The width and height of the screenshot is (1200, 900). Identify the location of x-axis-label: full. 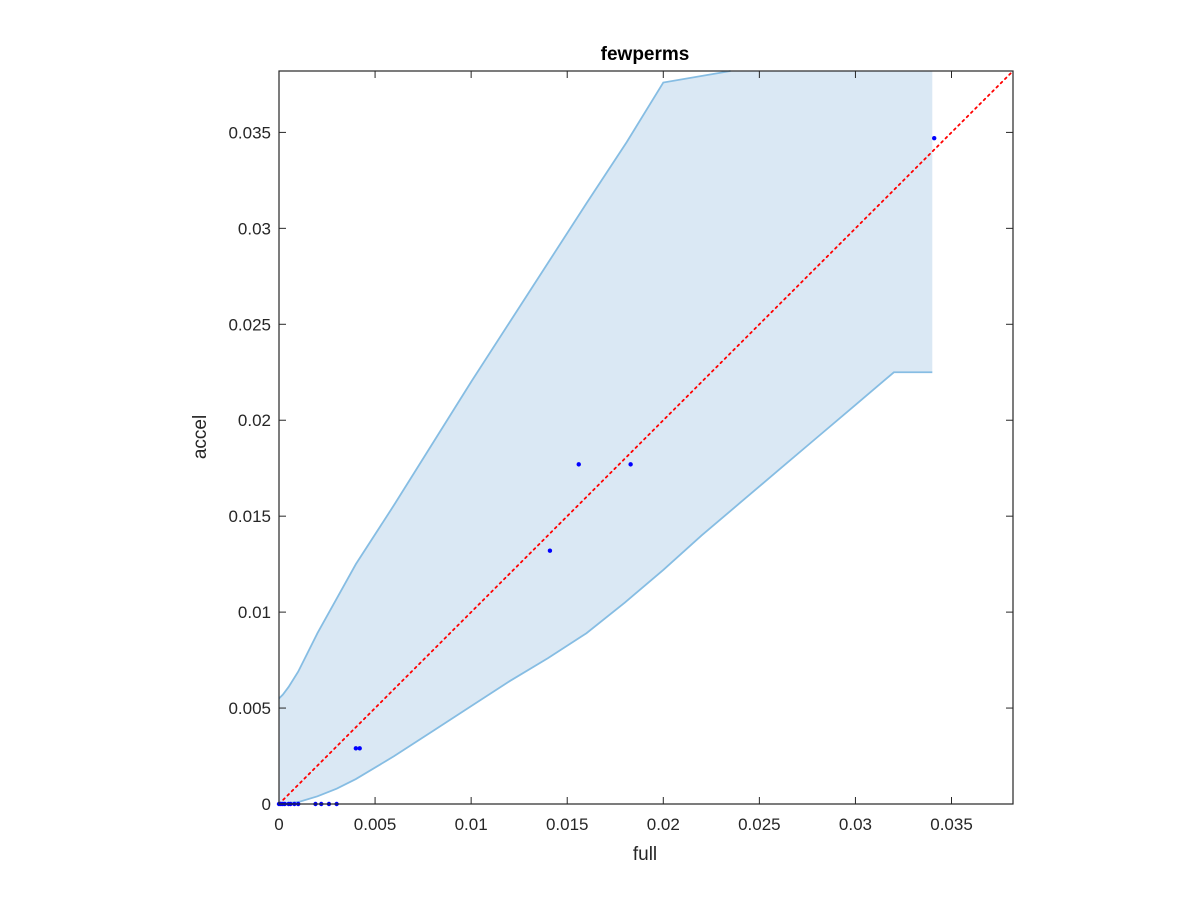
(645, 854).